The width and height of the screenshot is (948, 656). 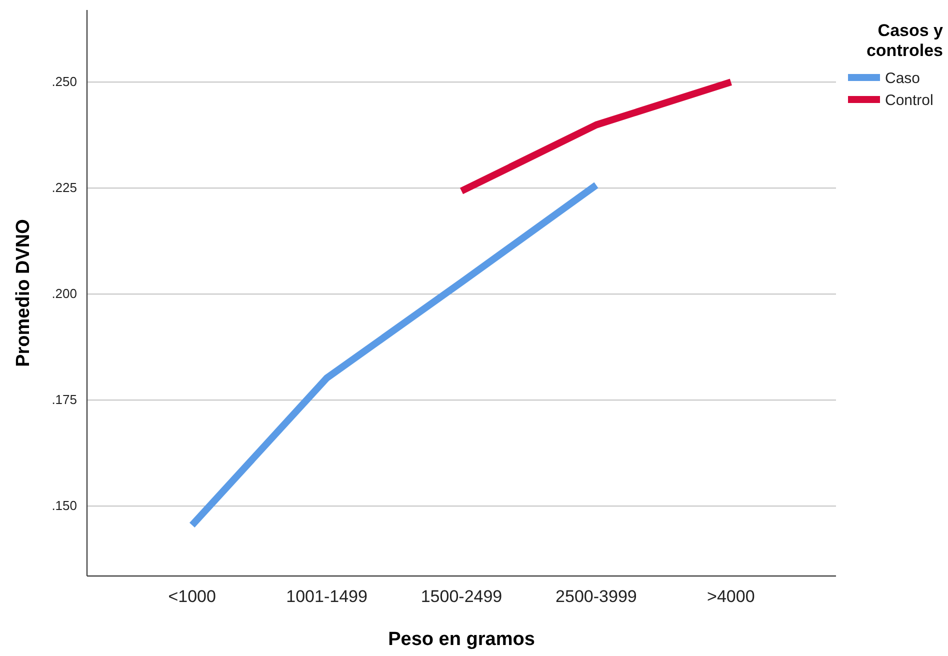 I want to click on legend-label: Control, so click(x=909, y=100).